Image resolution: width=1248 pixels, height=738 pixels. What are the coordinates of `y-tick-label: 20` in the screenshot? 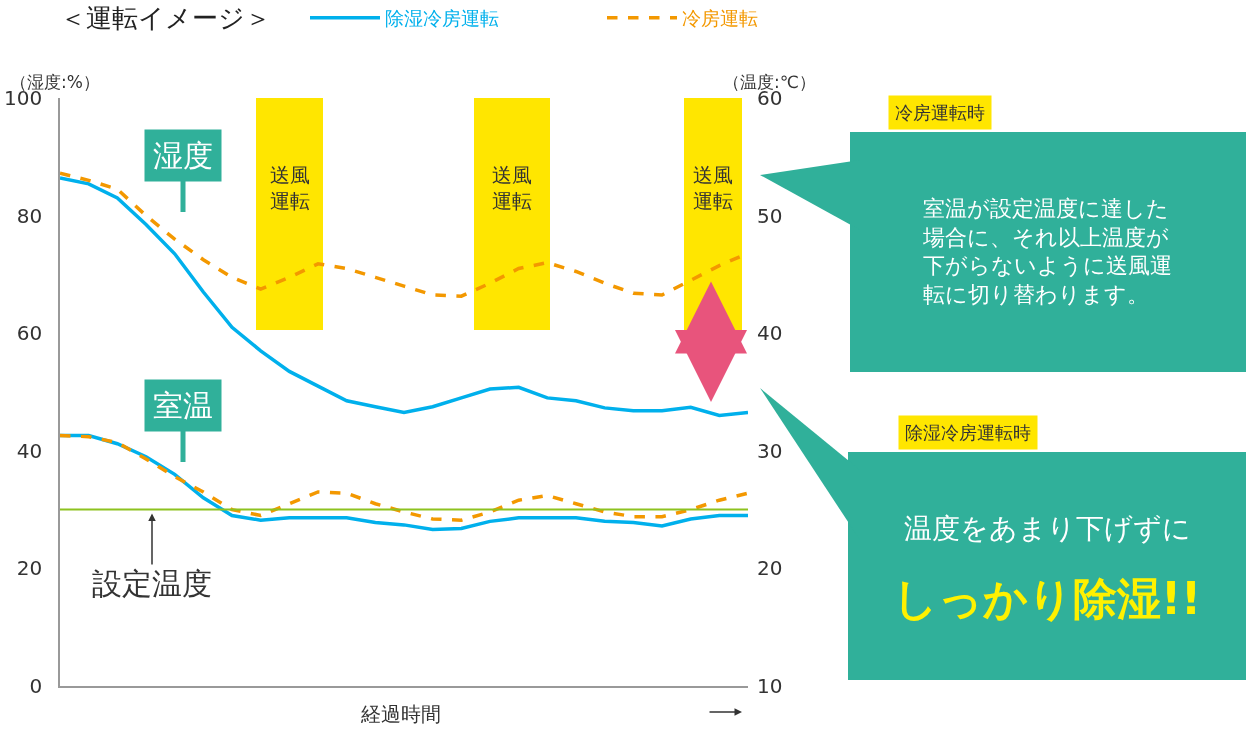 It's located at (29, 568).